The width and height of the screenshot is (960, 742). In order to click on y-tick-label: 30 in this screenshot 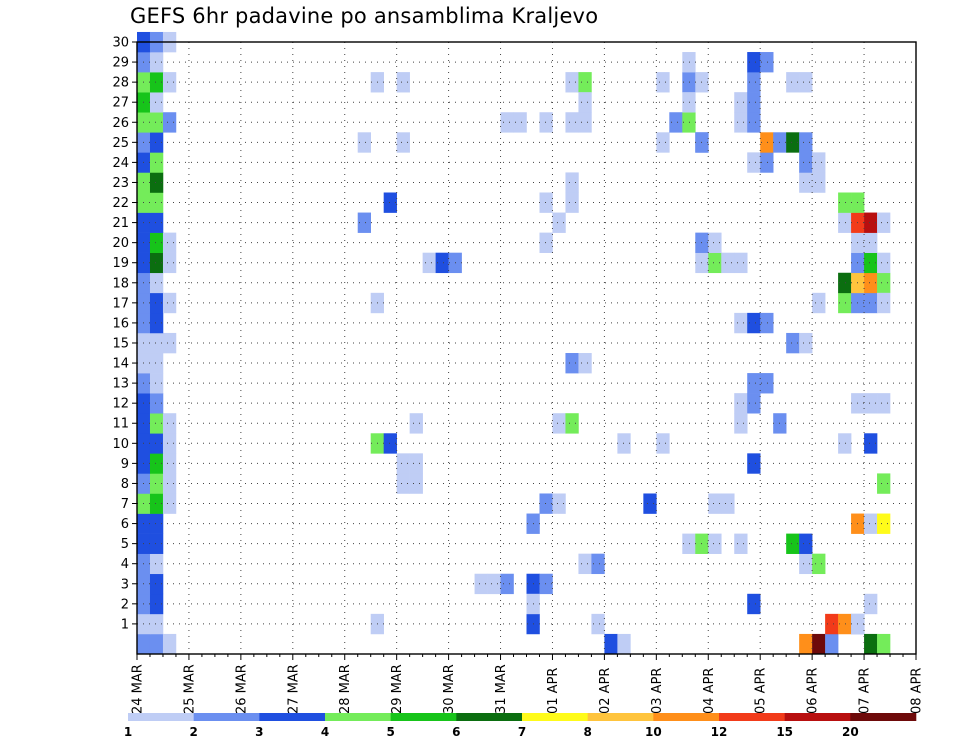, I will do `click(120, 43)`.